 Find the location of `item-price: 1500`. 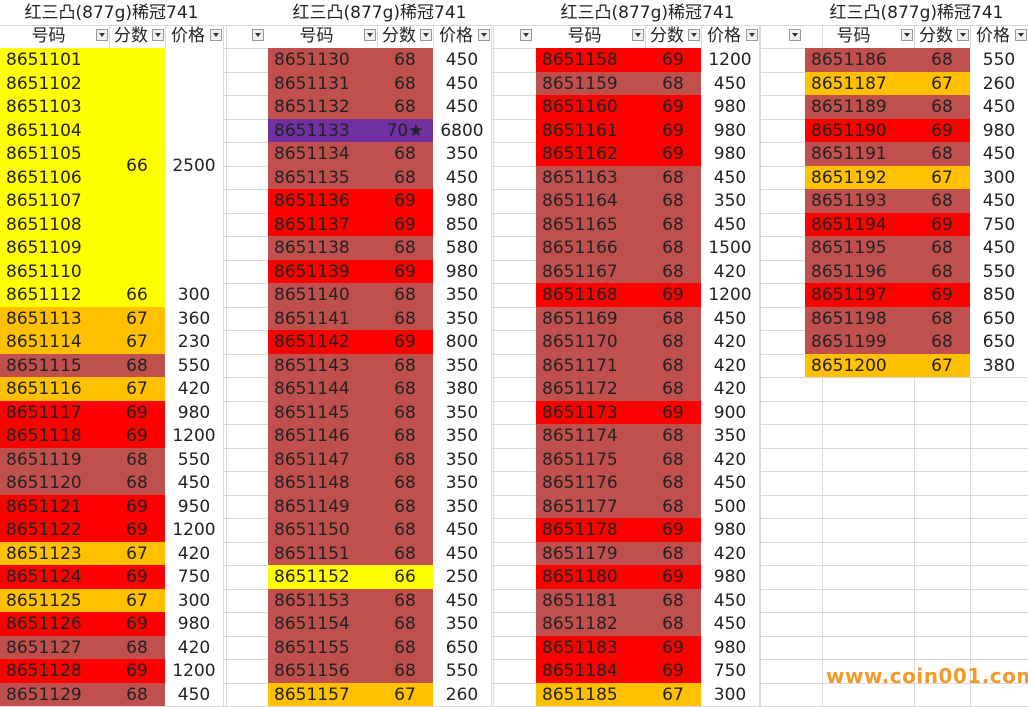

item-price: 1500 is located at coordinates (730, 248).